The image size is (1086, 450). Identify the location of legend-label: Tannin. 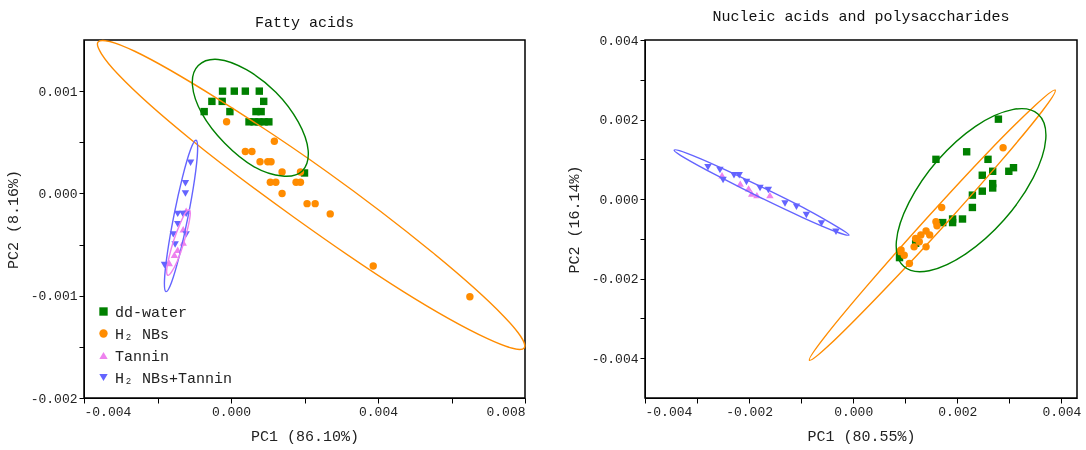
(142, 357).